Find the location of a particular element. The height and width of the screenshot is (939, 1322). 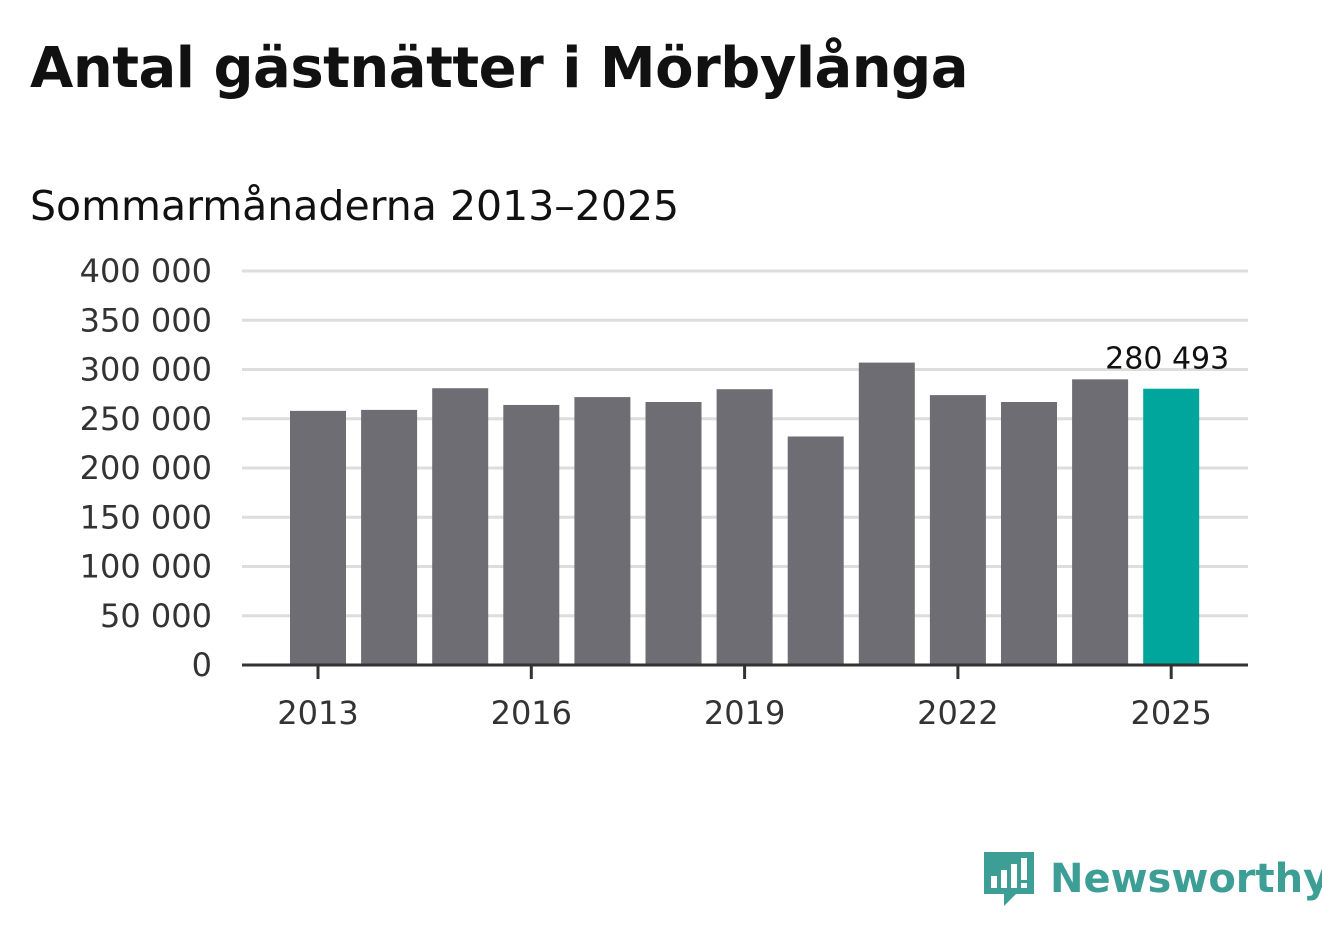

y-tick-label: 250 000 is located at coordinates (146, 419).